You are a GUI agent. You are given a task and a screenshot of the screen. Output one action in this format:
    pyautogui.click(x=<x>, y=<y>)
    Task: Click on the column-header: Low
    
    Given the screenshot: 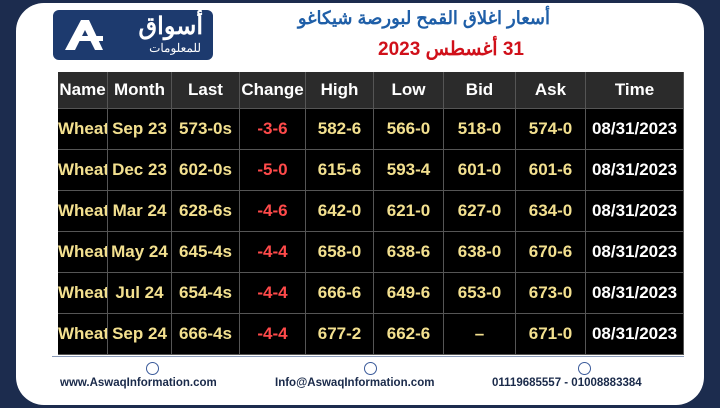 What is the action you would take?
    pyautogui.click(x=409, y=90)
    